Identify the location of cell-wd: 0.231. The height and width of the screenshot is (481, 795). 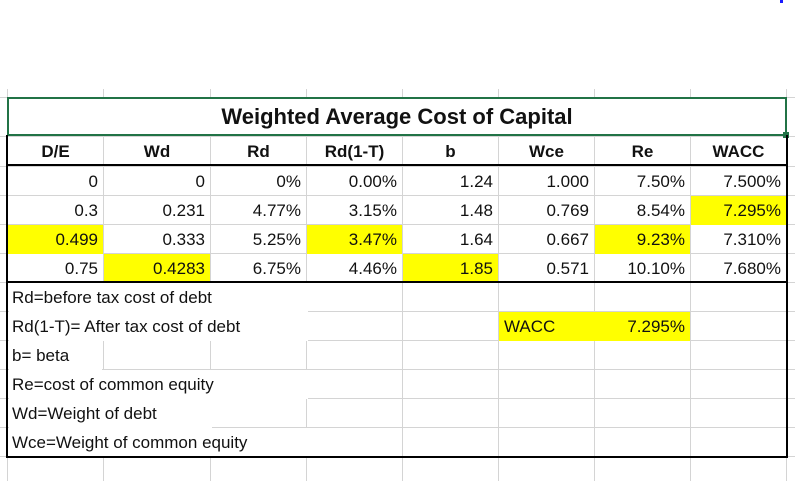
(183, 210).